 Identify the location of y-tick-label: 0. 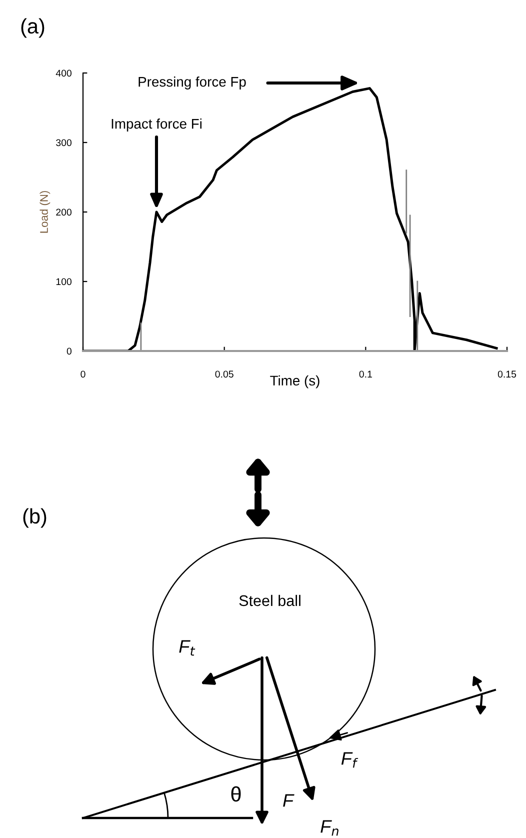
(69, 351).